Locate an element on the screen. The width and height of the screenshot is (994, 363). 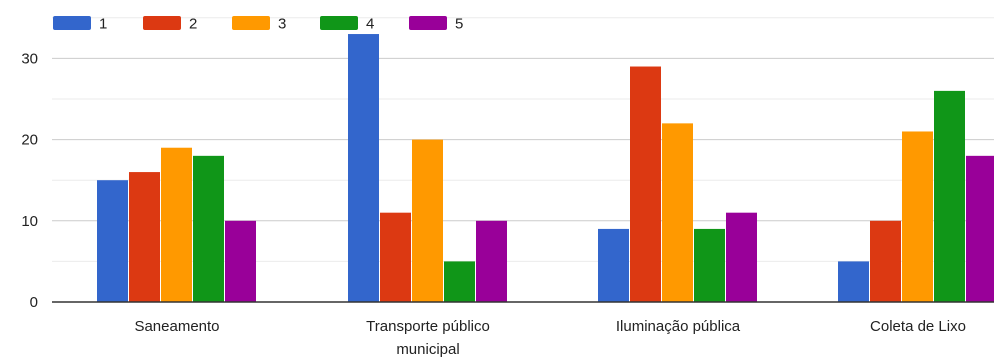
legend: 1 2 3 4 5 is located at coordinates (258, 24).